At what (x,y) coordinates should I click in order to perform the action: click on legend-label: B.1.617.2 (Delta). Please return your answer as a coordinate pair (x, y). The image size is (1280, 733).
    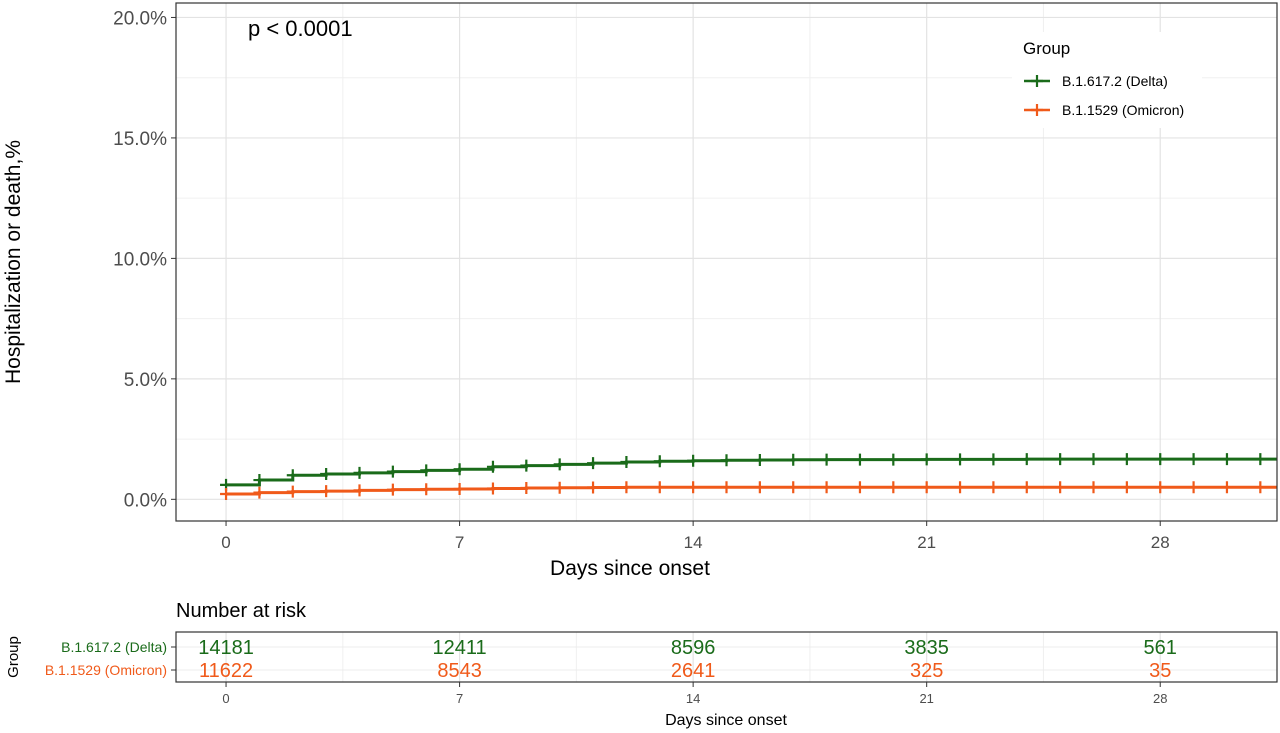
    Looking at the image, I should click on (1115, 81).